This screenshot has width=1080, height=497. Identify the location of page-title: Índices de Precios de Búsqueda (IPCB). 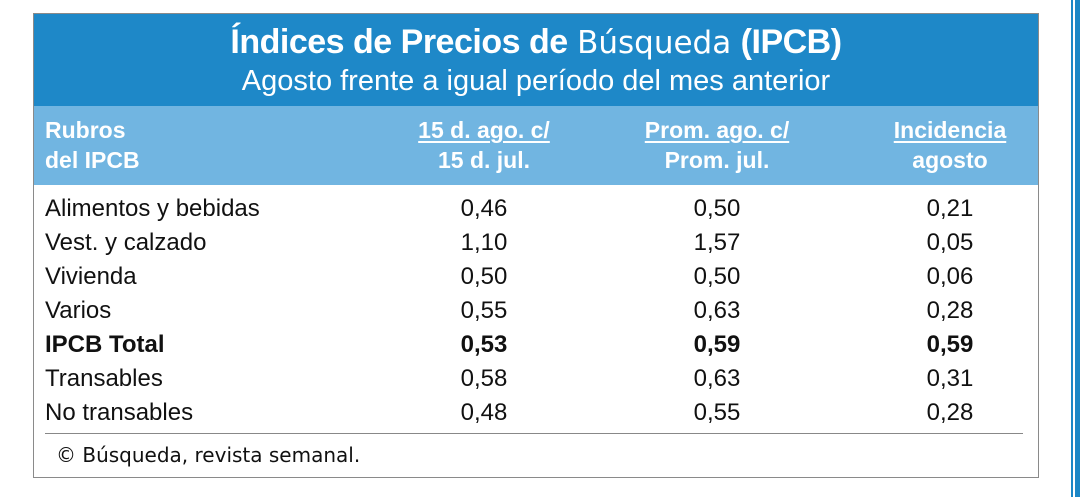
(536, 42).